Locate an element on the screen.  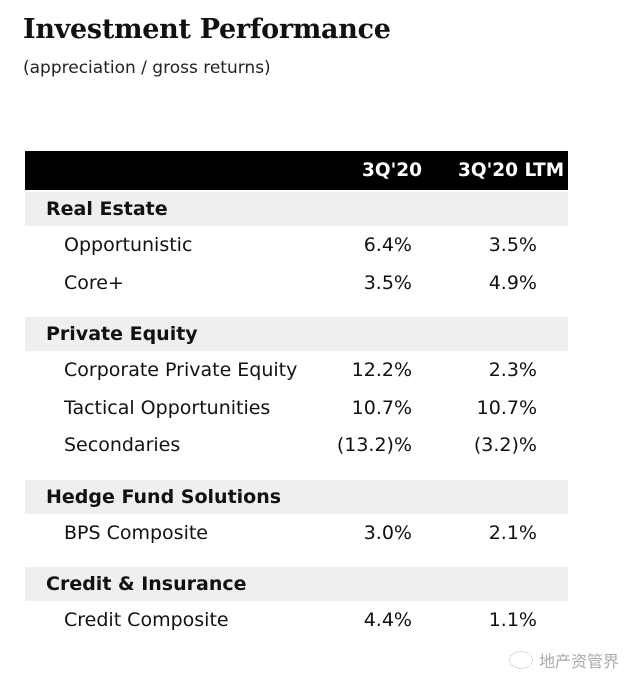
row-label: Tactical Opportunities is located at coordinates (167, 407).